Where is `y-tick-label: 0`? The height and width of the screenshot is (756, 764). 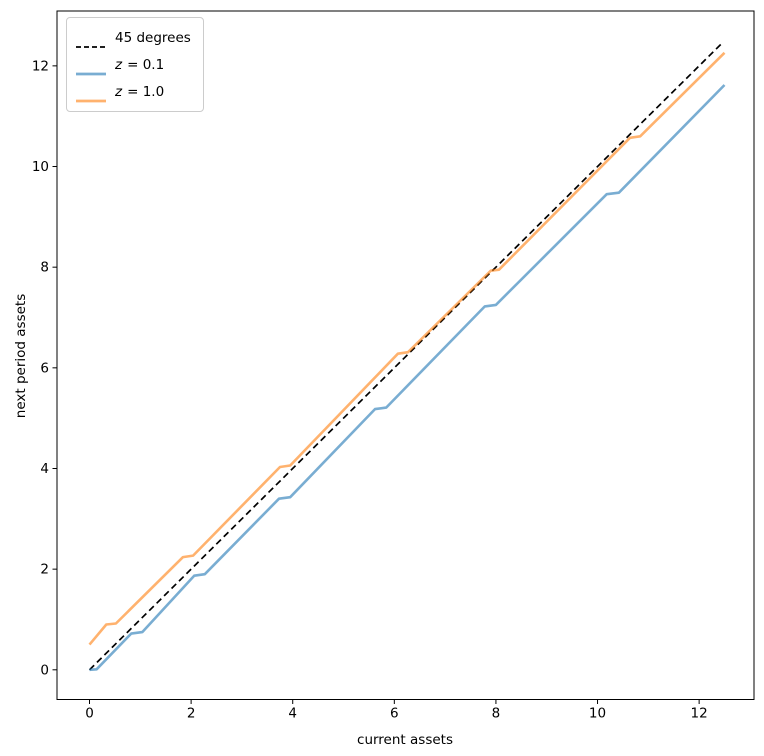 y-tick-label: 0 is located at coordinates (44, 670).